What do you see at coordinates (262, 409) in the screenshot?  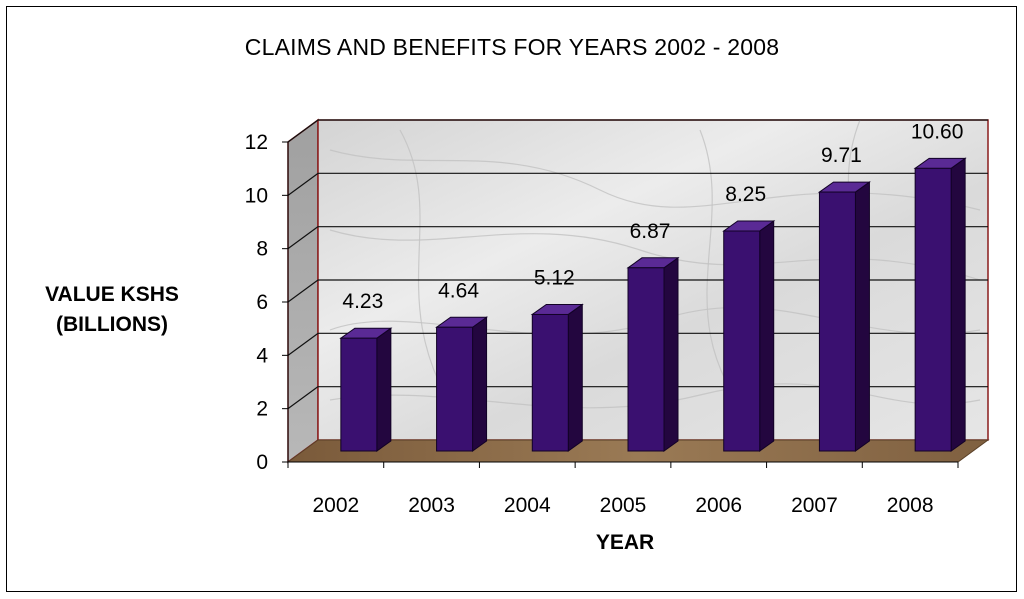 I see `y-tick-label-2: 2` at bounding box center [262, 409].